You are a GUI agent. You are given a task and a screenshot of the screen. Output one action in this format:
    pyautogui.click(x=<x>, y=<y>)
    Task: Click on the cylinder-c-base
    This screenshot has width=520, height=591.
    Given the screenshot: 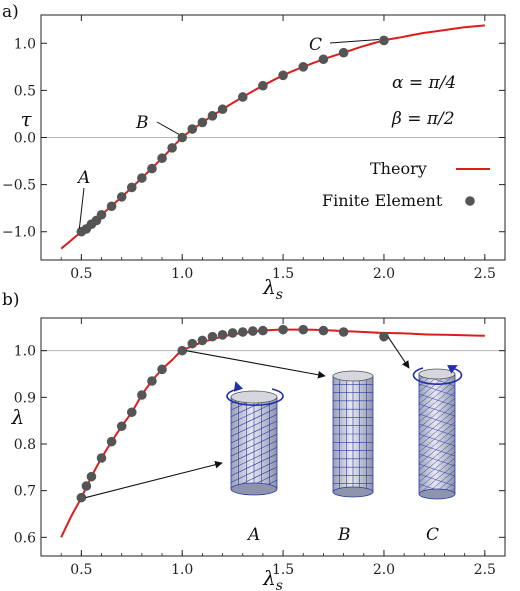 What is the action you would take?
    pyautogui.click(x=437, y=494)
    